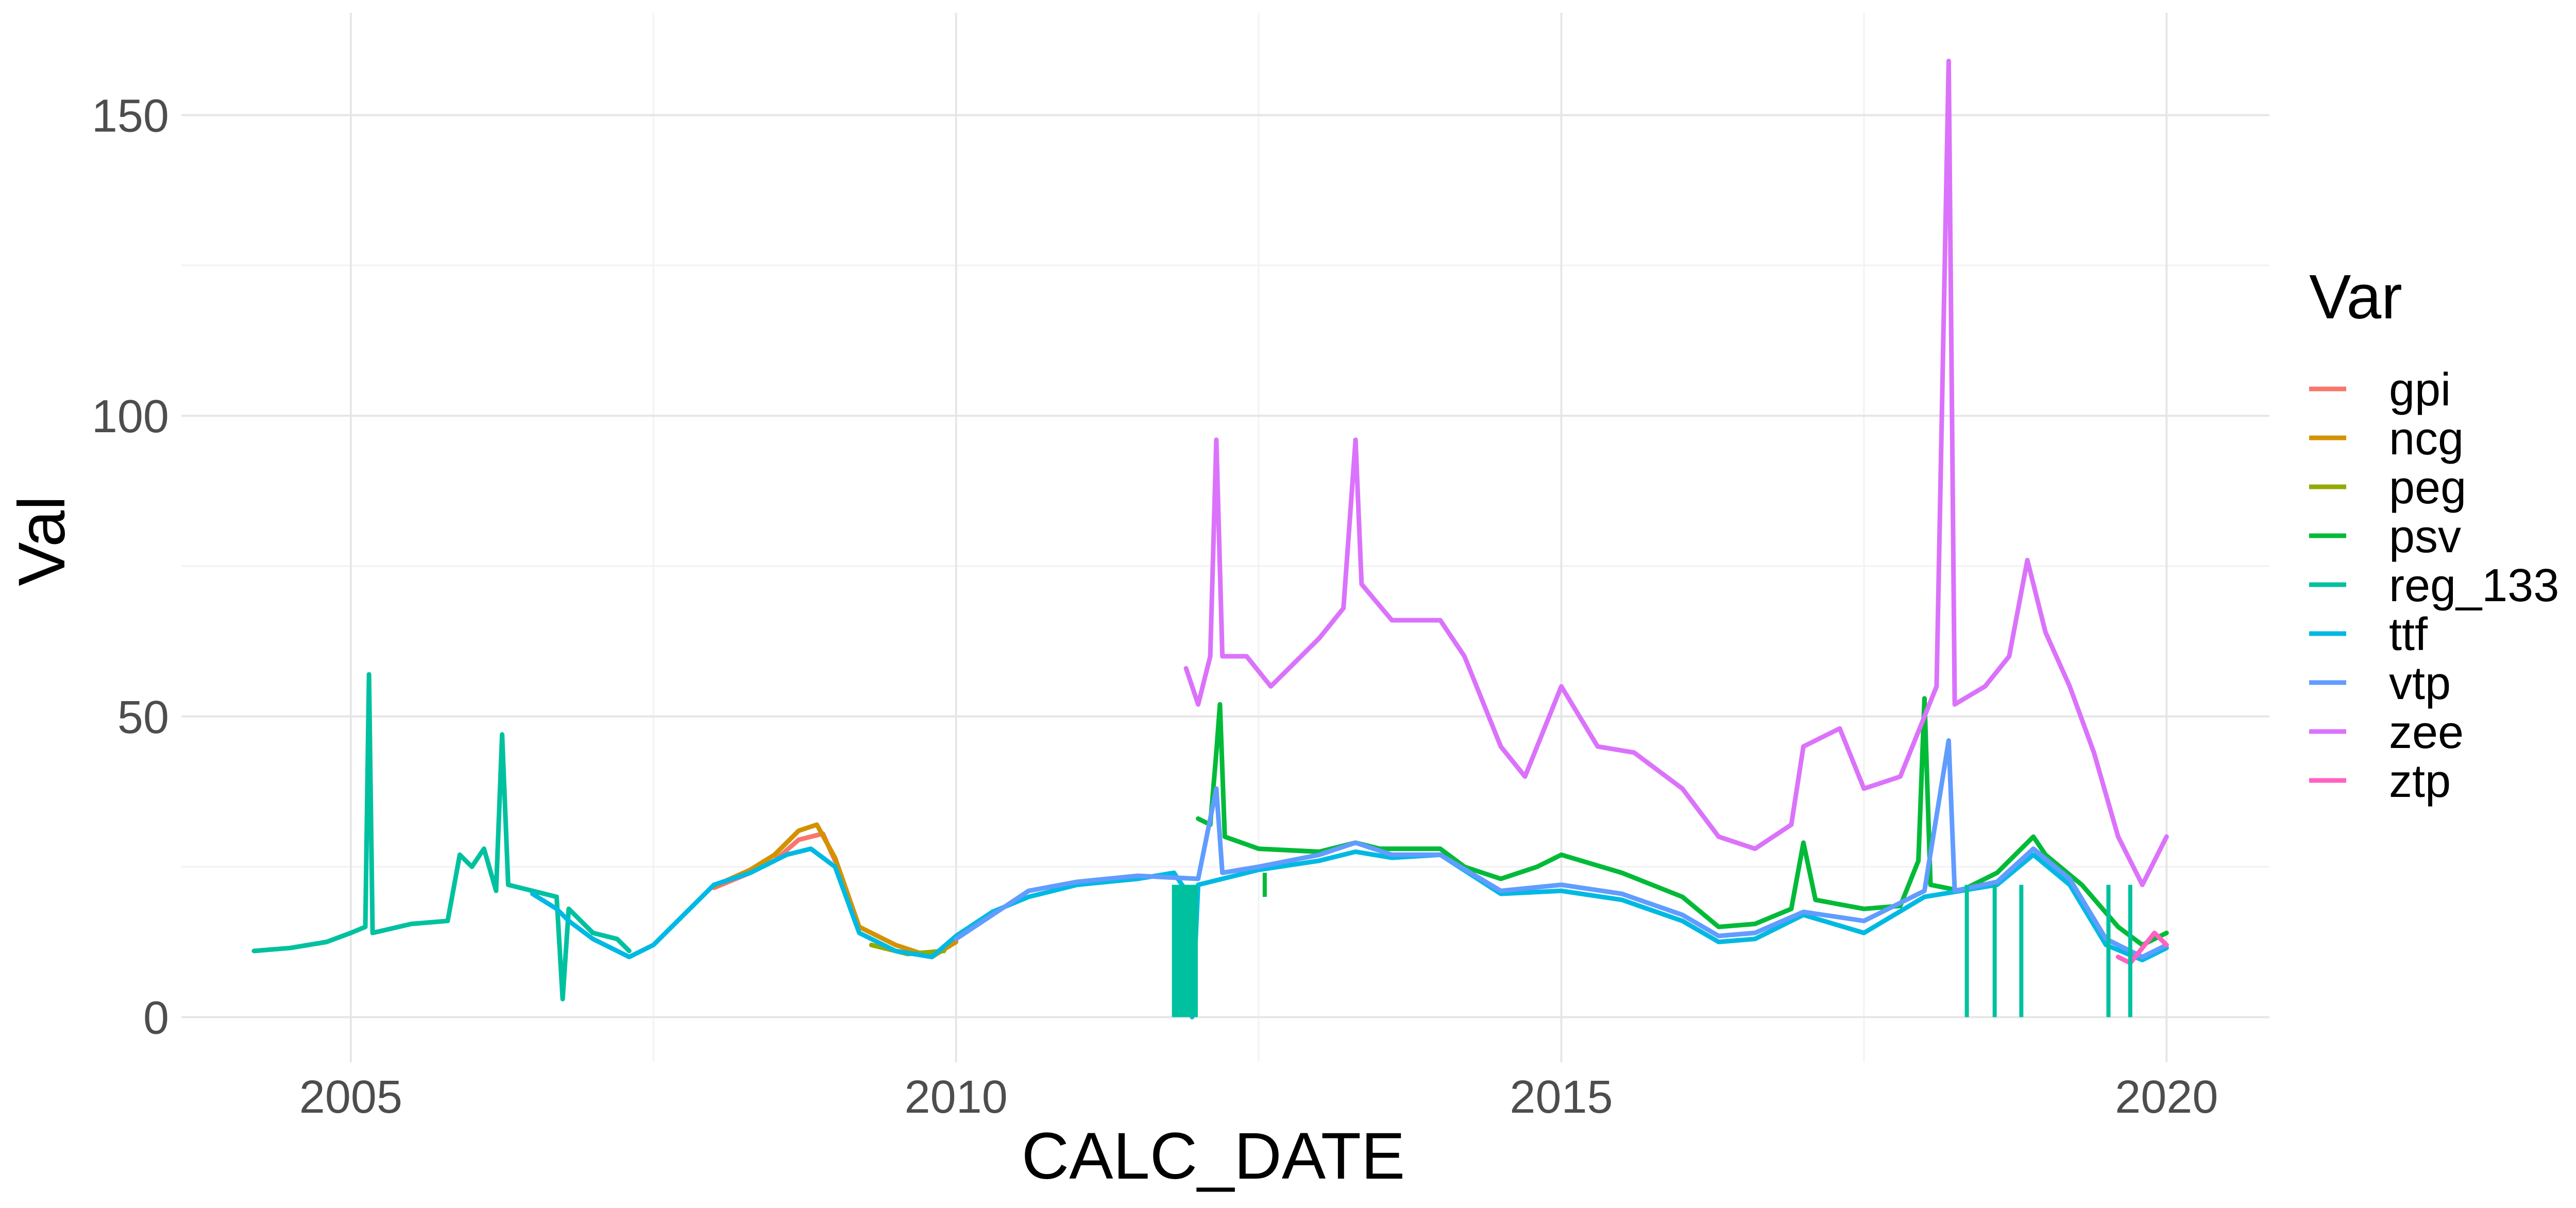  Describe the element at coordinates (1682, 821) in the screenshot. I see `series-line-psv` at that location.